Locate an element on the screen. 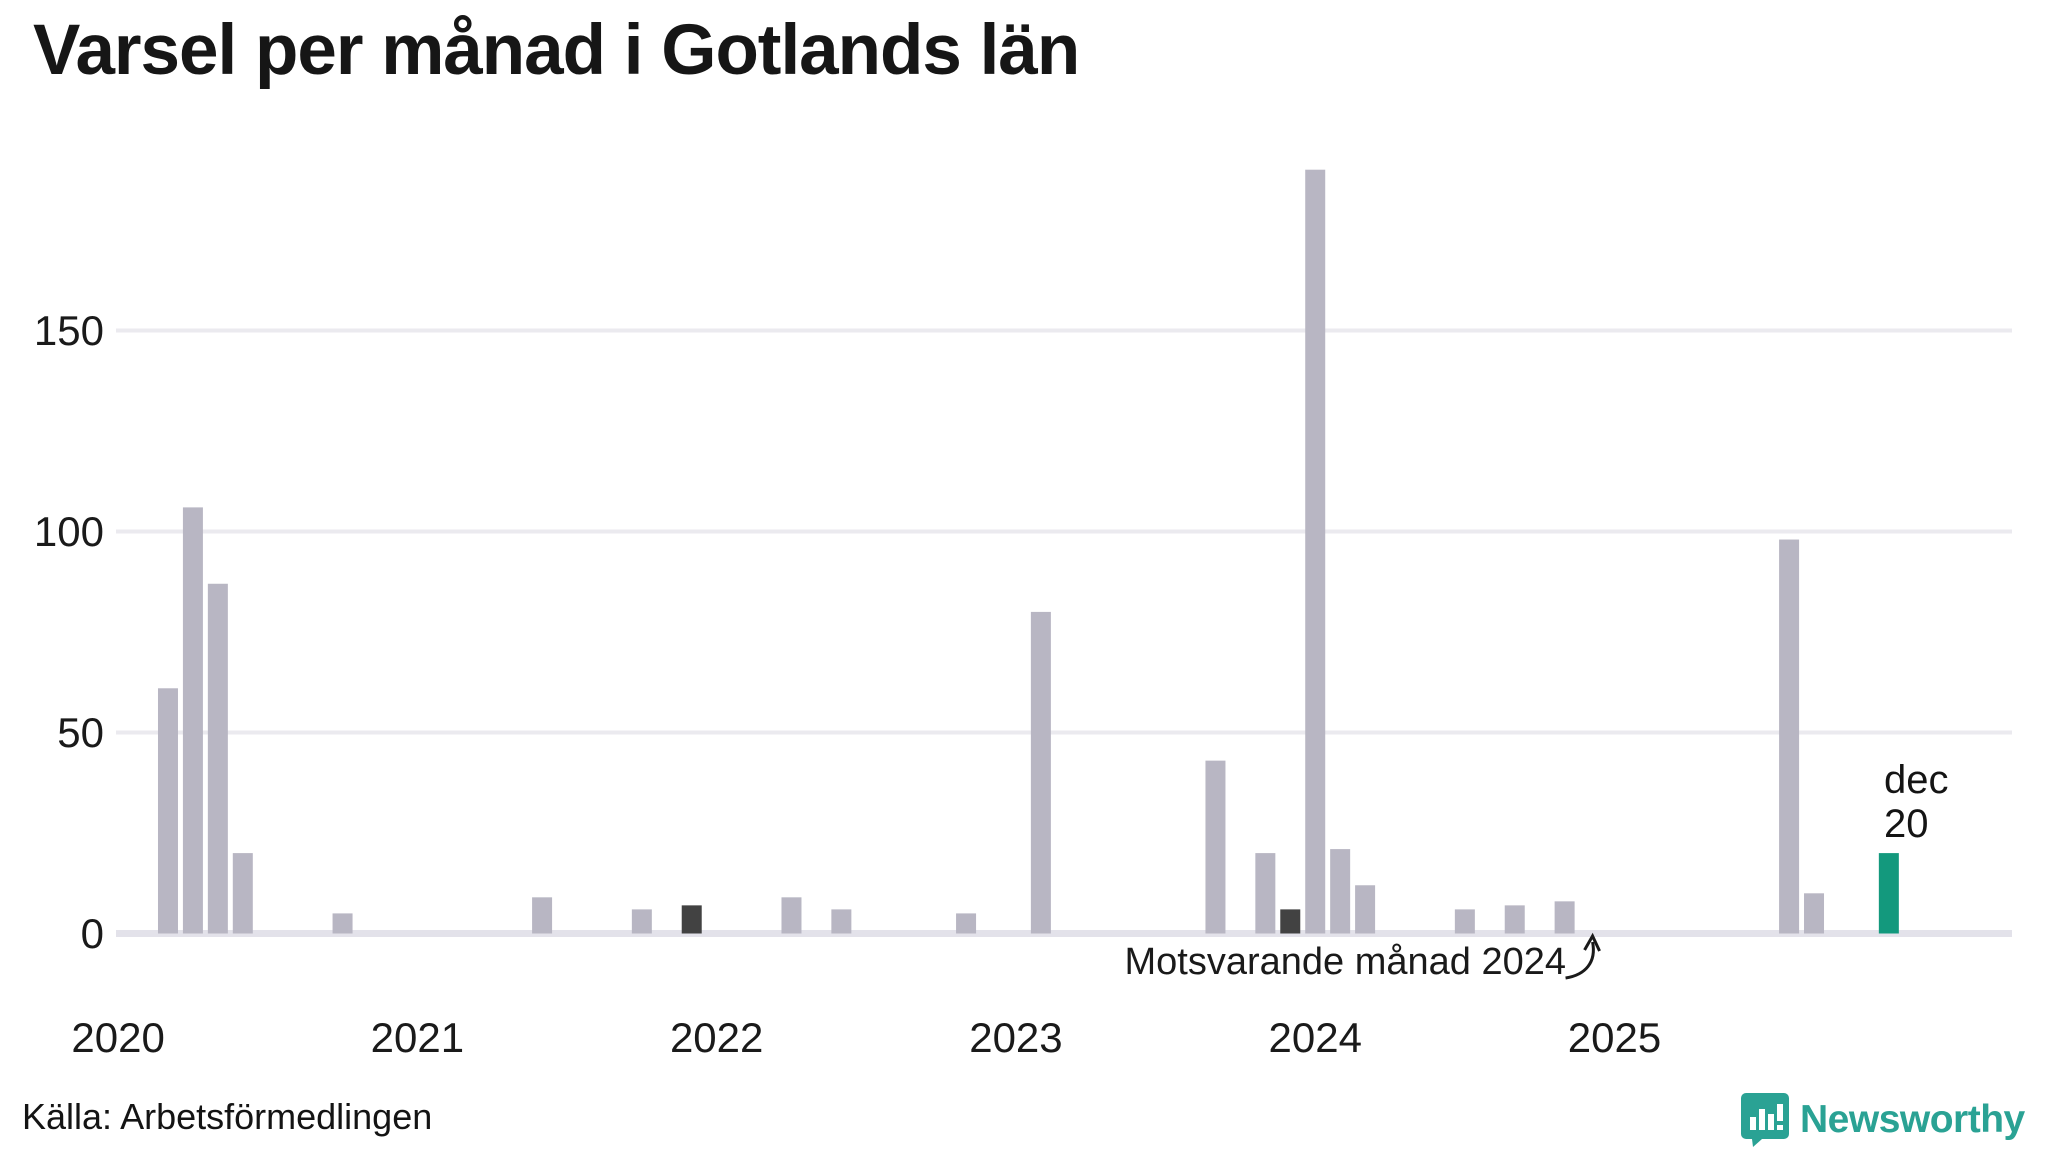 The height and width of the screenshot is (1152, 2048). x-tick-label-2024: 2024 is located at coordinates (1315, 1037).